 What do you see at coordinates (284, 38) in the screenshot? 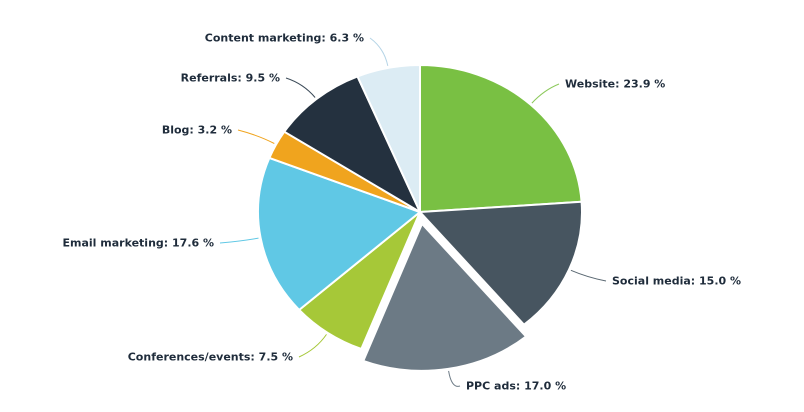
I see `slice-label-content-marketing: Content marketing: 6.3 %` at bounding box center [284, 38].